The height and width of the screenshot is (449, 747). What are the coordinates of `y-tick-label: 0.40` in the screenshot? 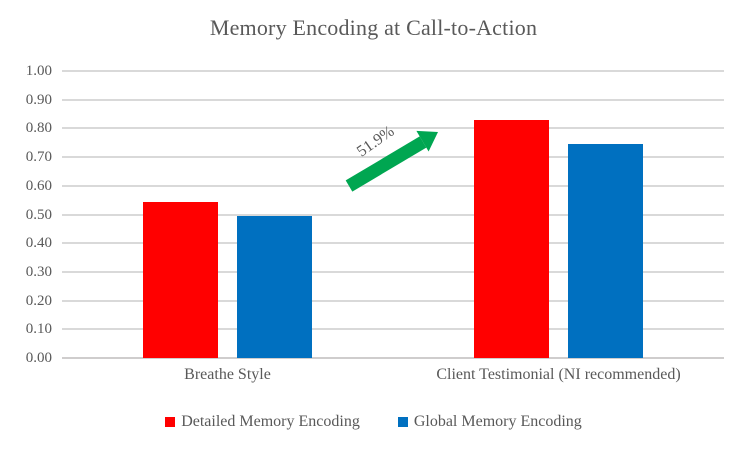 It's located at (38, 243).